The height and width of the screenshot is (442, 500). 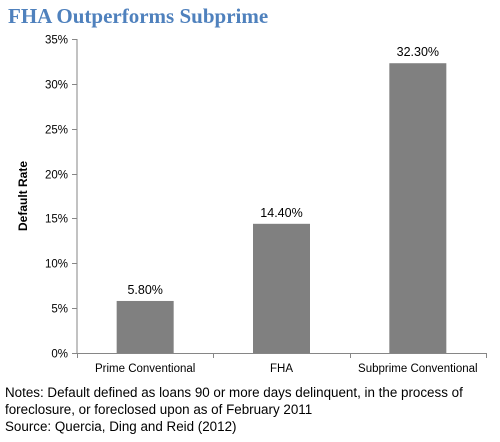 What do you see at coordinates (418, 369) in the screenshot?
I see `x-tick-label: Subprime Conventional` at bounding box center [418, 369].